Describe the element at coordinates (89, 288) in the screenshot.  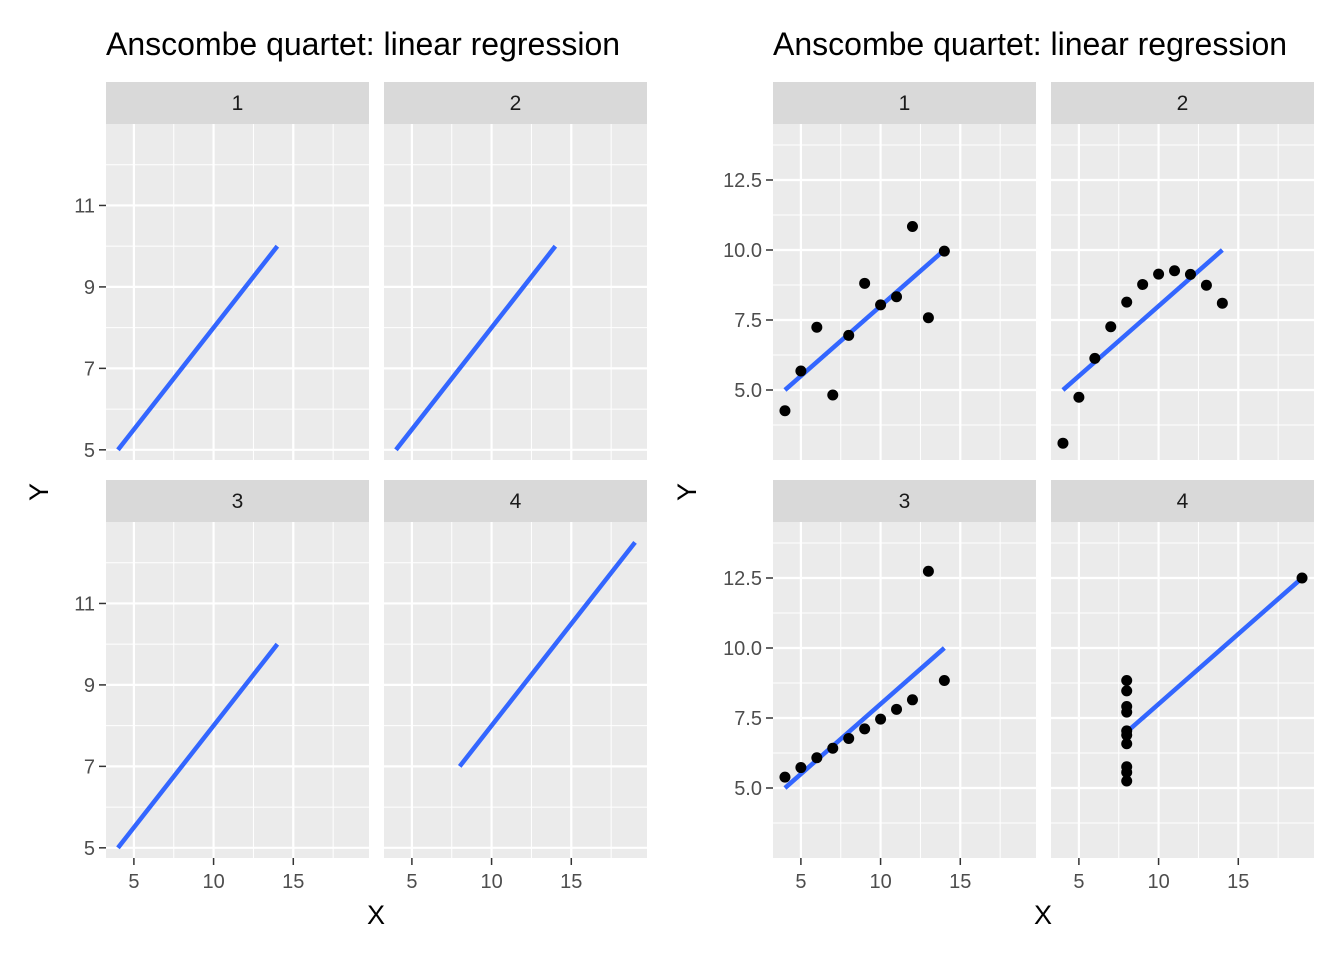
I see `y-tick-label: 9` at that location.